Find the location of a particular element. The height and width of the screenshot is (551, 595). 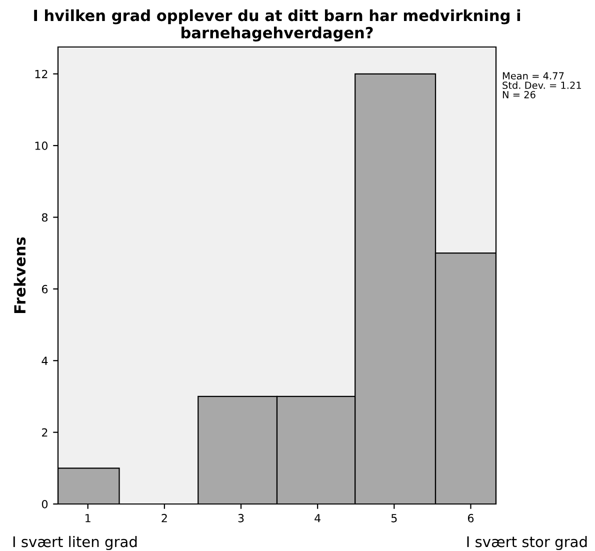

y-tick-label: 4 is located at coordinates (45, 360).